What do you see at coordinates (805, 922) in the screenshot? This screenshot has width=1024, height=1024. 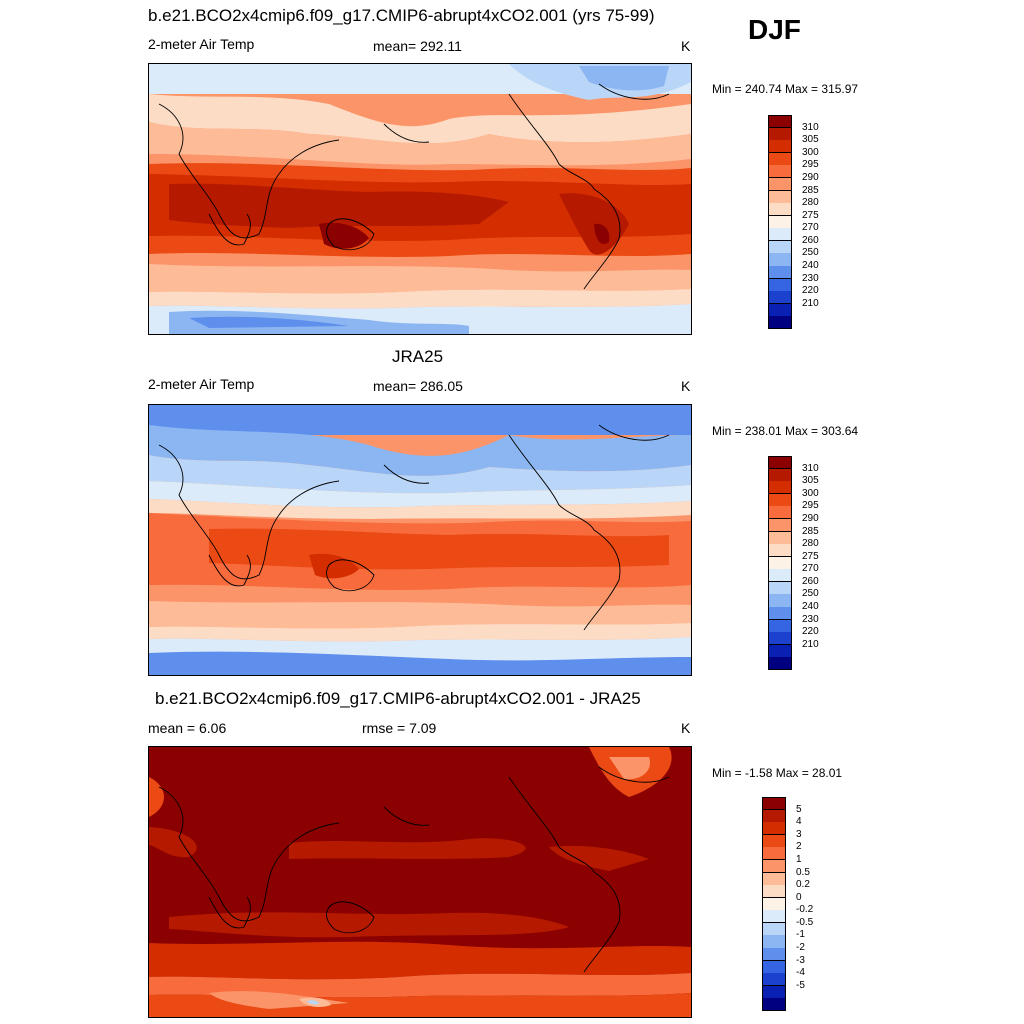 I see `colorbar-diff-tick-label: -0.5` at bounding box center [805, 922].